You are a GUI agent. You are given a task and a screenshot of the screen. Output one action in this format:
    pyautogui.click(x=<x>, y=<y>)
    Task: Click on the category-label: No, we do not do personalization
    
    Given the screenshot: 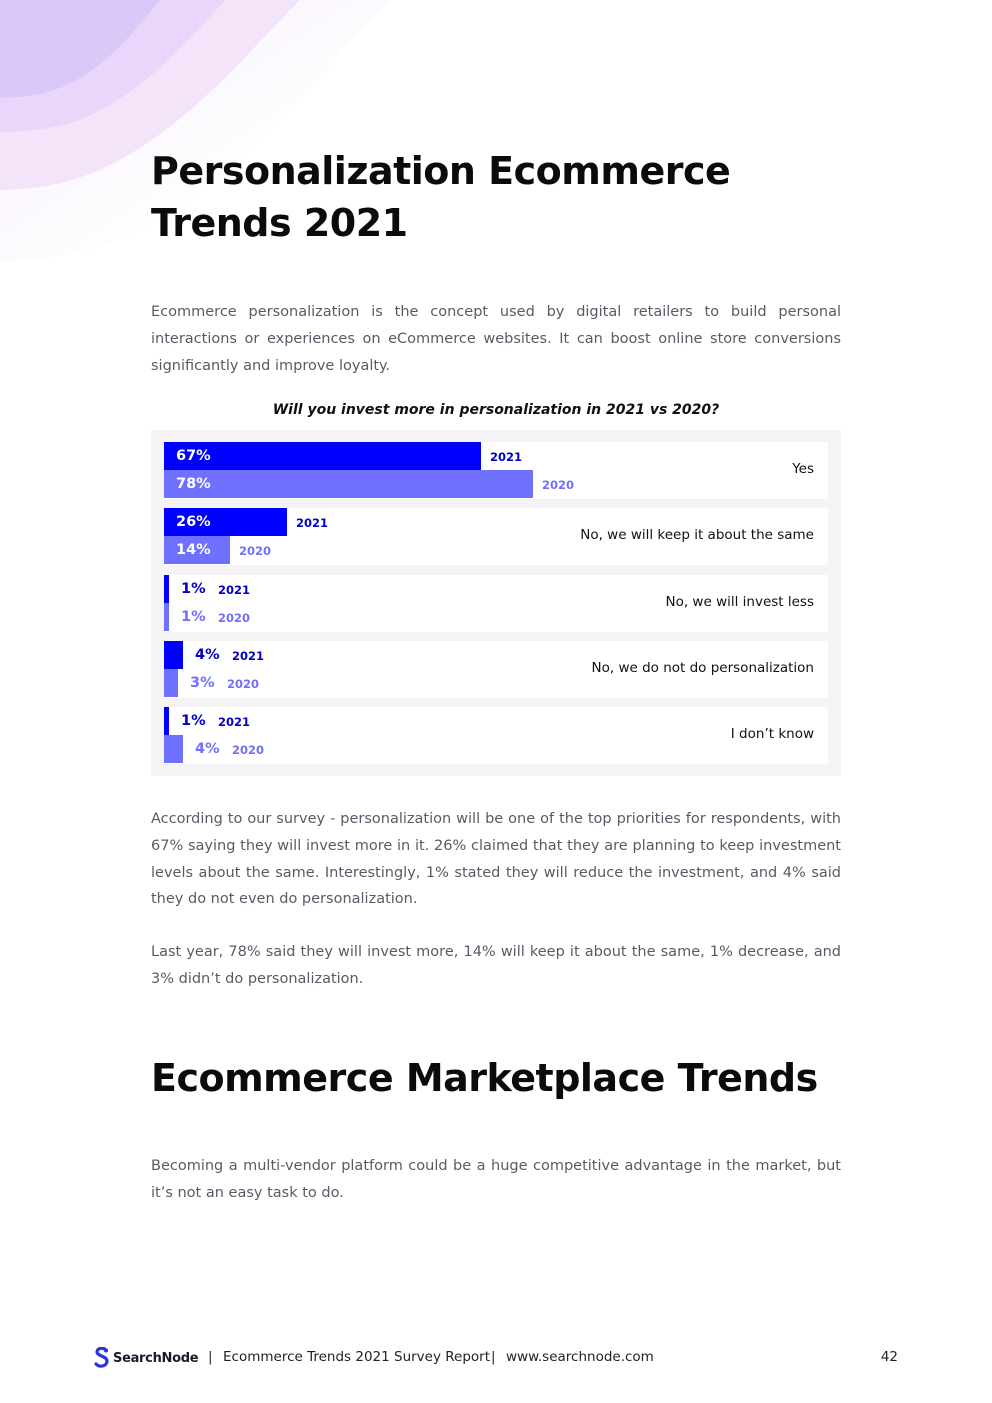 What is the action you would take?
    pyautogui.click(x=703, y=667)
    